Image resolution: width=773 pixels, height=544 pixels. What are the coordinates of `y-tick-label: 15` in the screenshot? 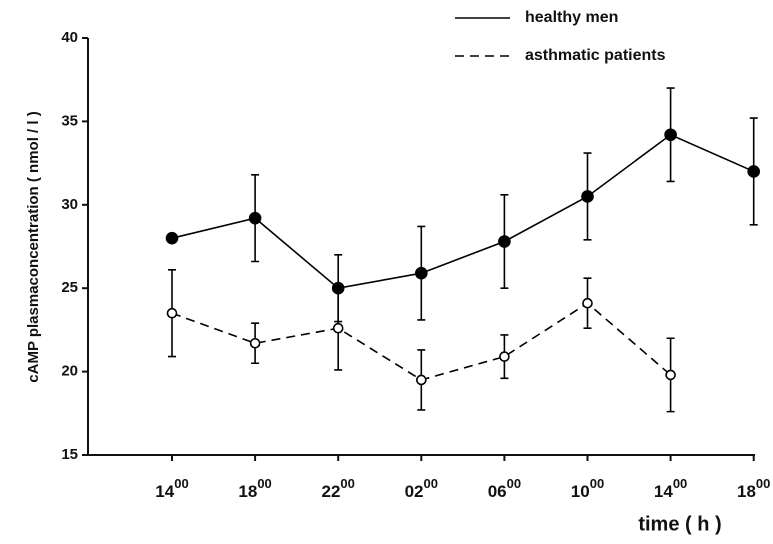 It's located at (69, 454).